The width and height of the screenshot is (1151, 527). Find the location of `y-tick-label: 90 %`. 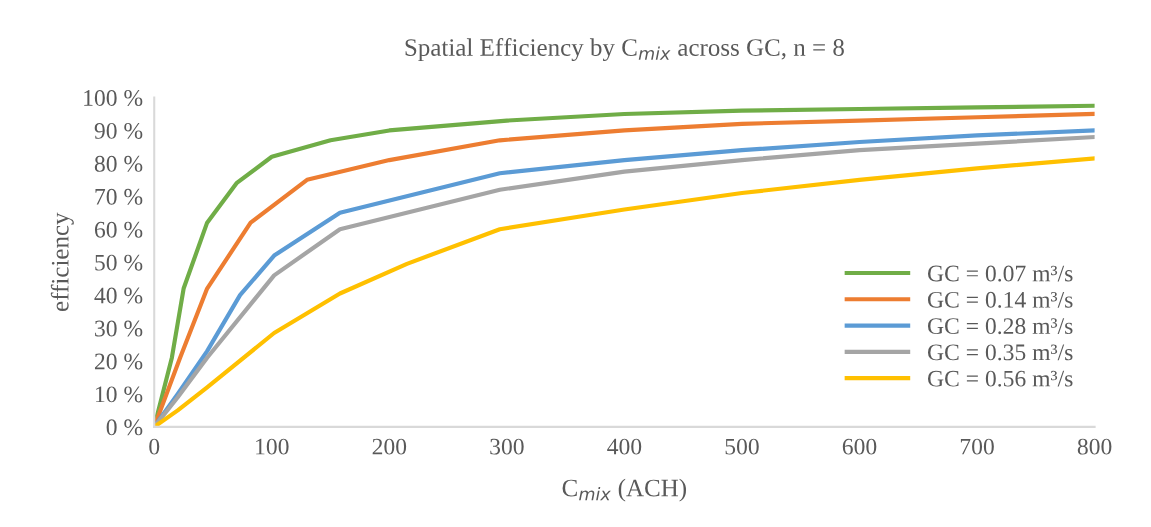

y-tick-label: 90 % is located at coordinates (118, 130).